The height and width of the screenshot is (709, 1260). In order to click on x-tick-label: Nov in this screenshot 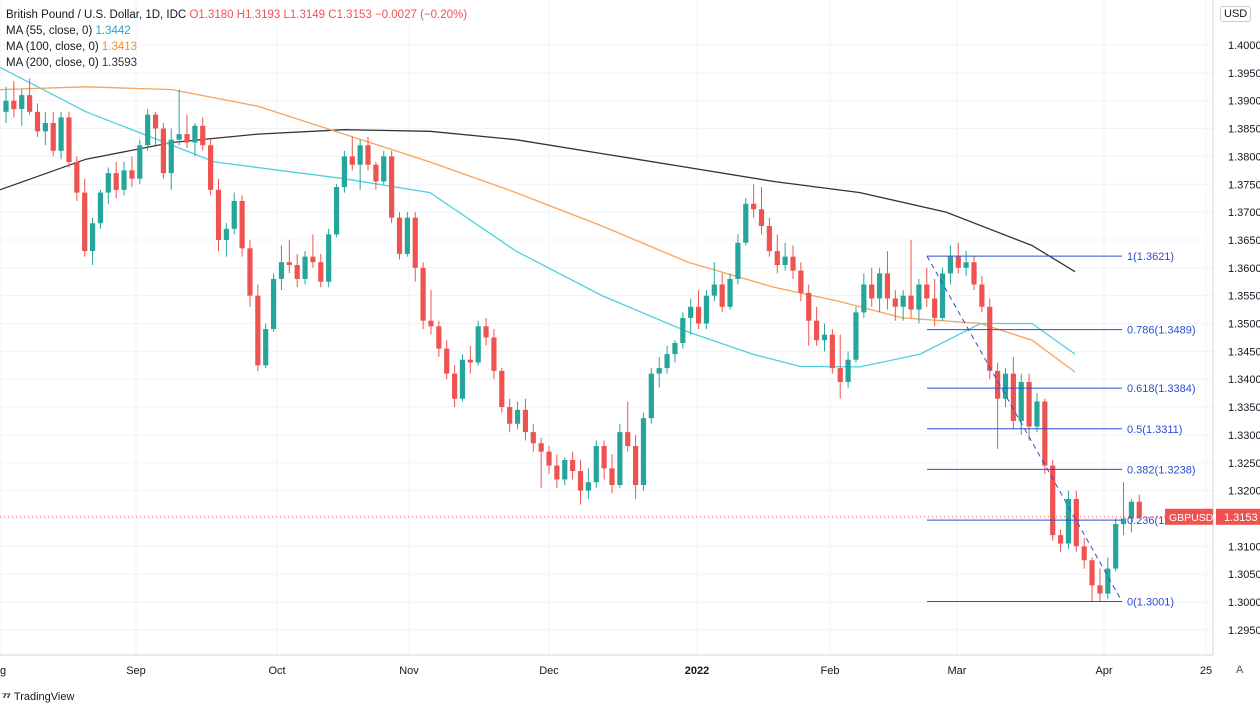, I will do `click(409, 671)`.